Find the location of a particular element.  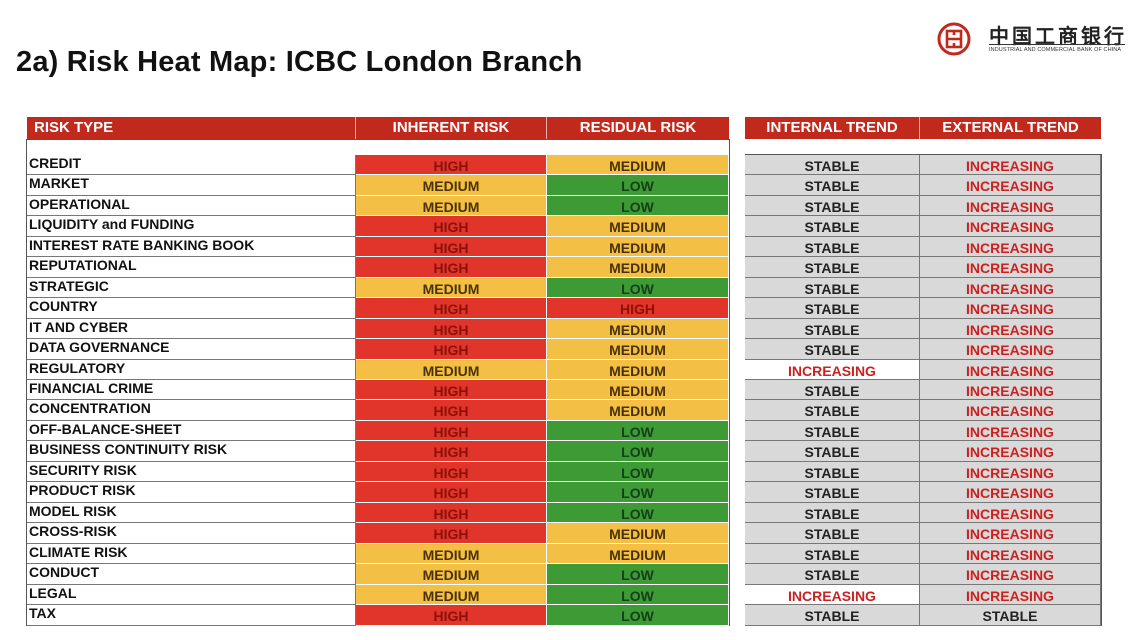

risk-type-cell: SECURITY RISK is located at coordinates (191, 472).